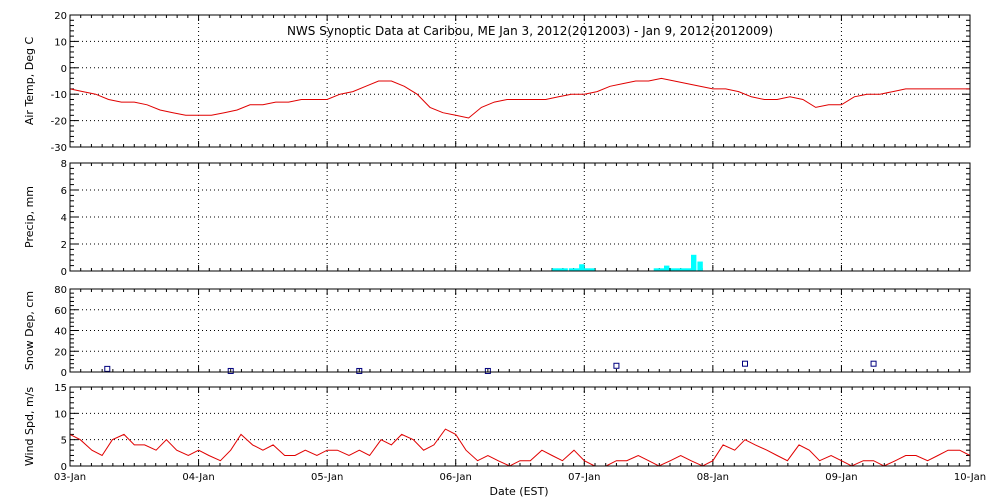  Describe the element at coordinates (456, 477) in the screenshot. I see `x-tick-label: 06-Jan` at that location.